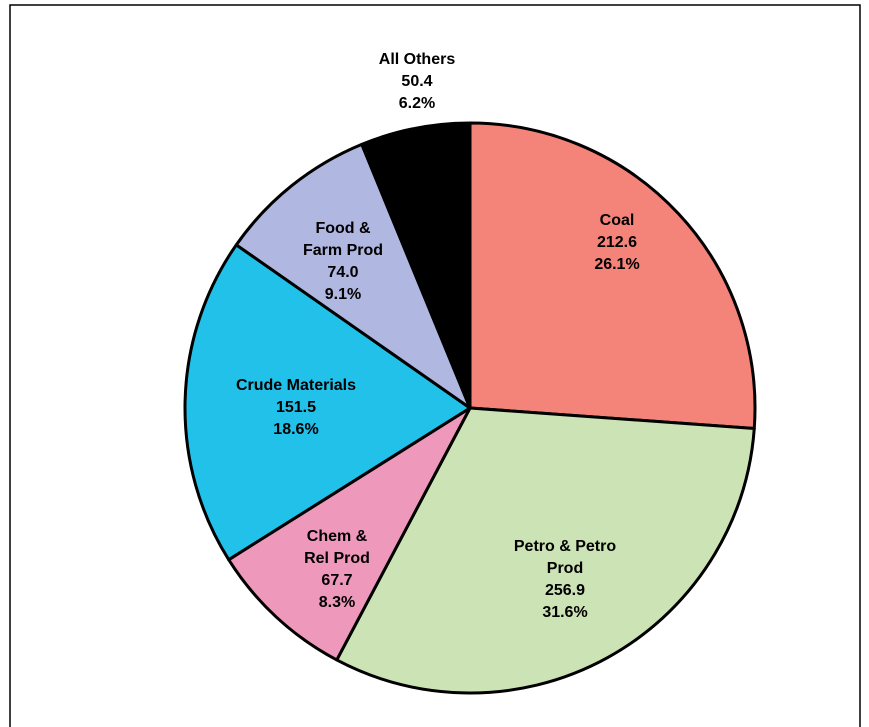 This screenshot has width=869, height=727. I want to click on value-label: 151.5, so click(296, 407).